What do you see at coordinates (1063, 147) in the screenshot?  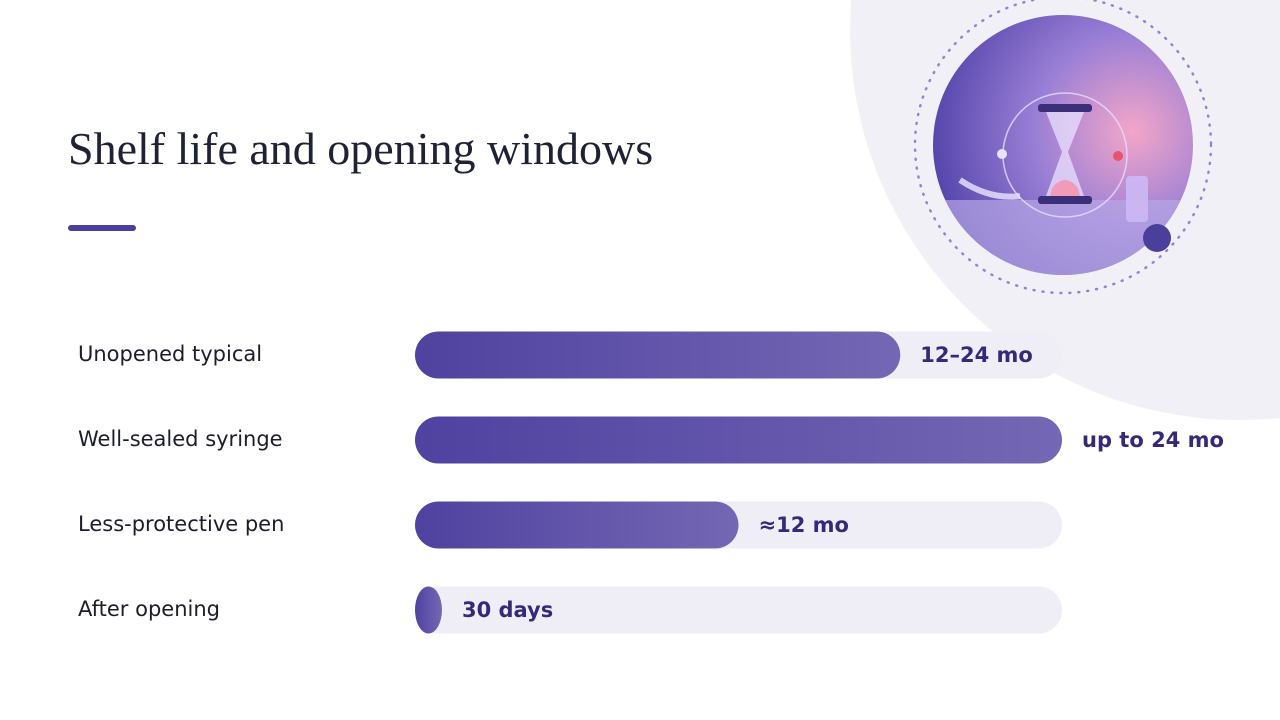 I see `dotted-ring` at bounding box center [1063, 147].